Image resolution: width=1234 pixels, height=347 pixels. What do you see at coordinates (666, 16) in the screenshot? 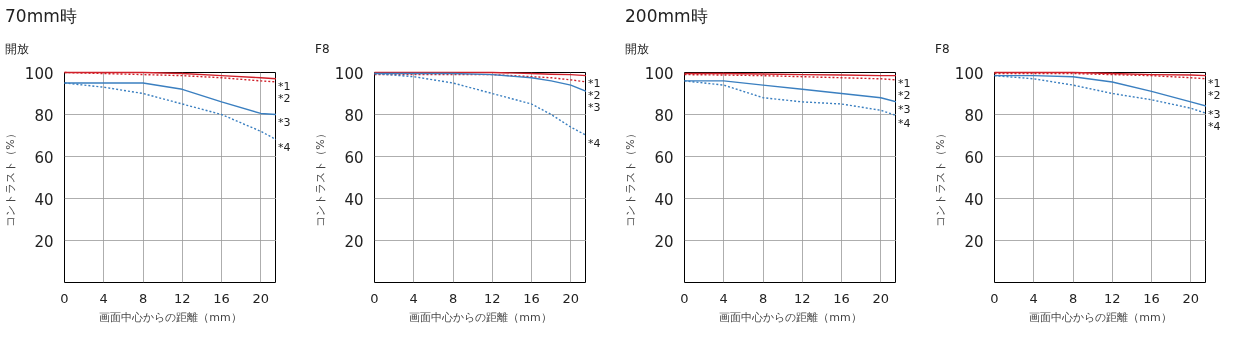
I see `chart-title: 200mm時` at bounding box center [666, 16].